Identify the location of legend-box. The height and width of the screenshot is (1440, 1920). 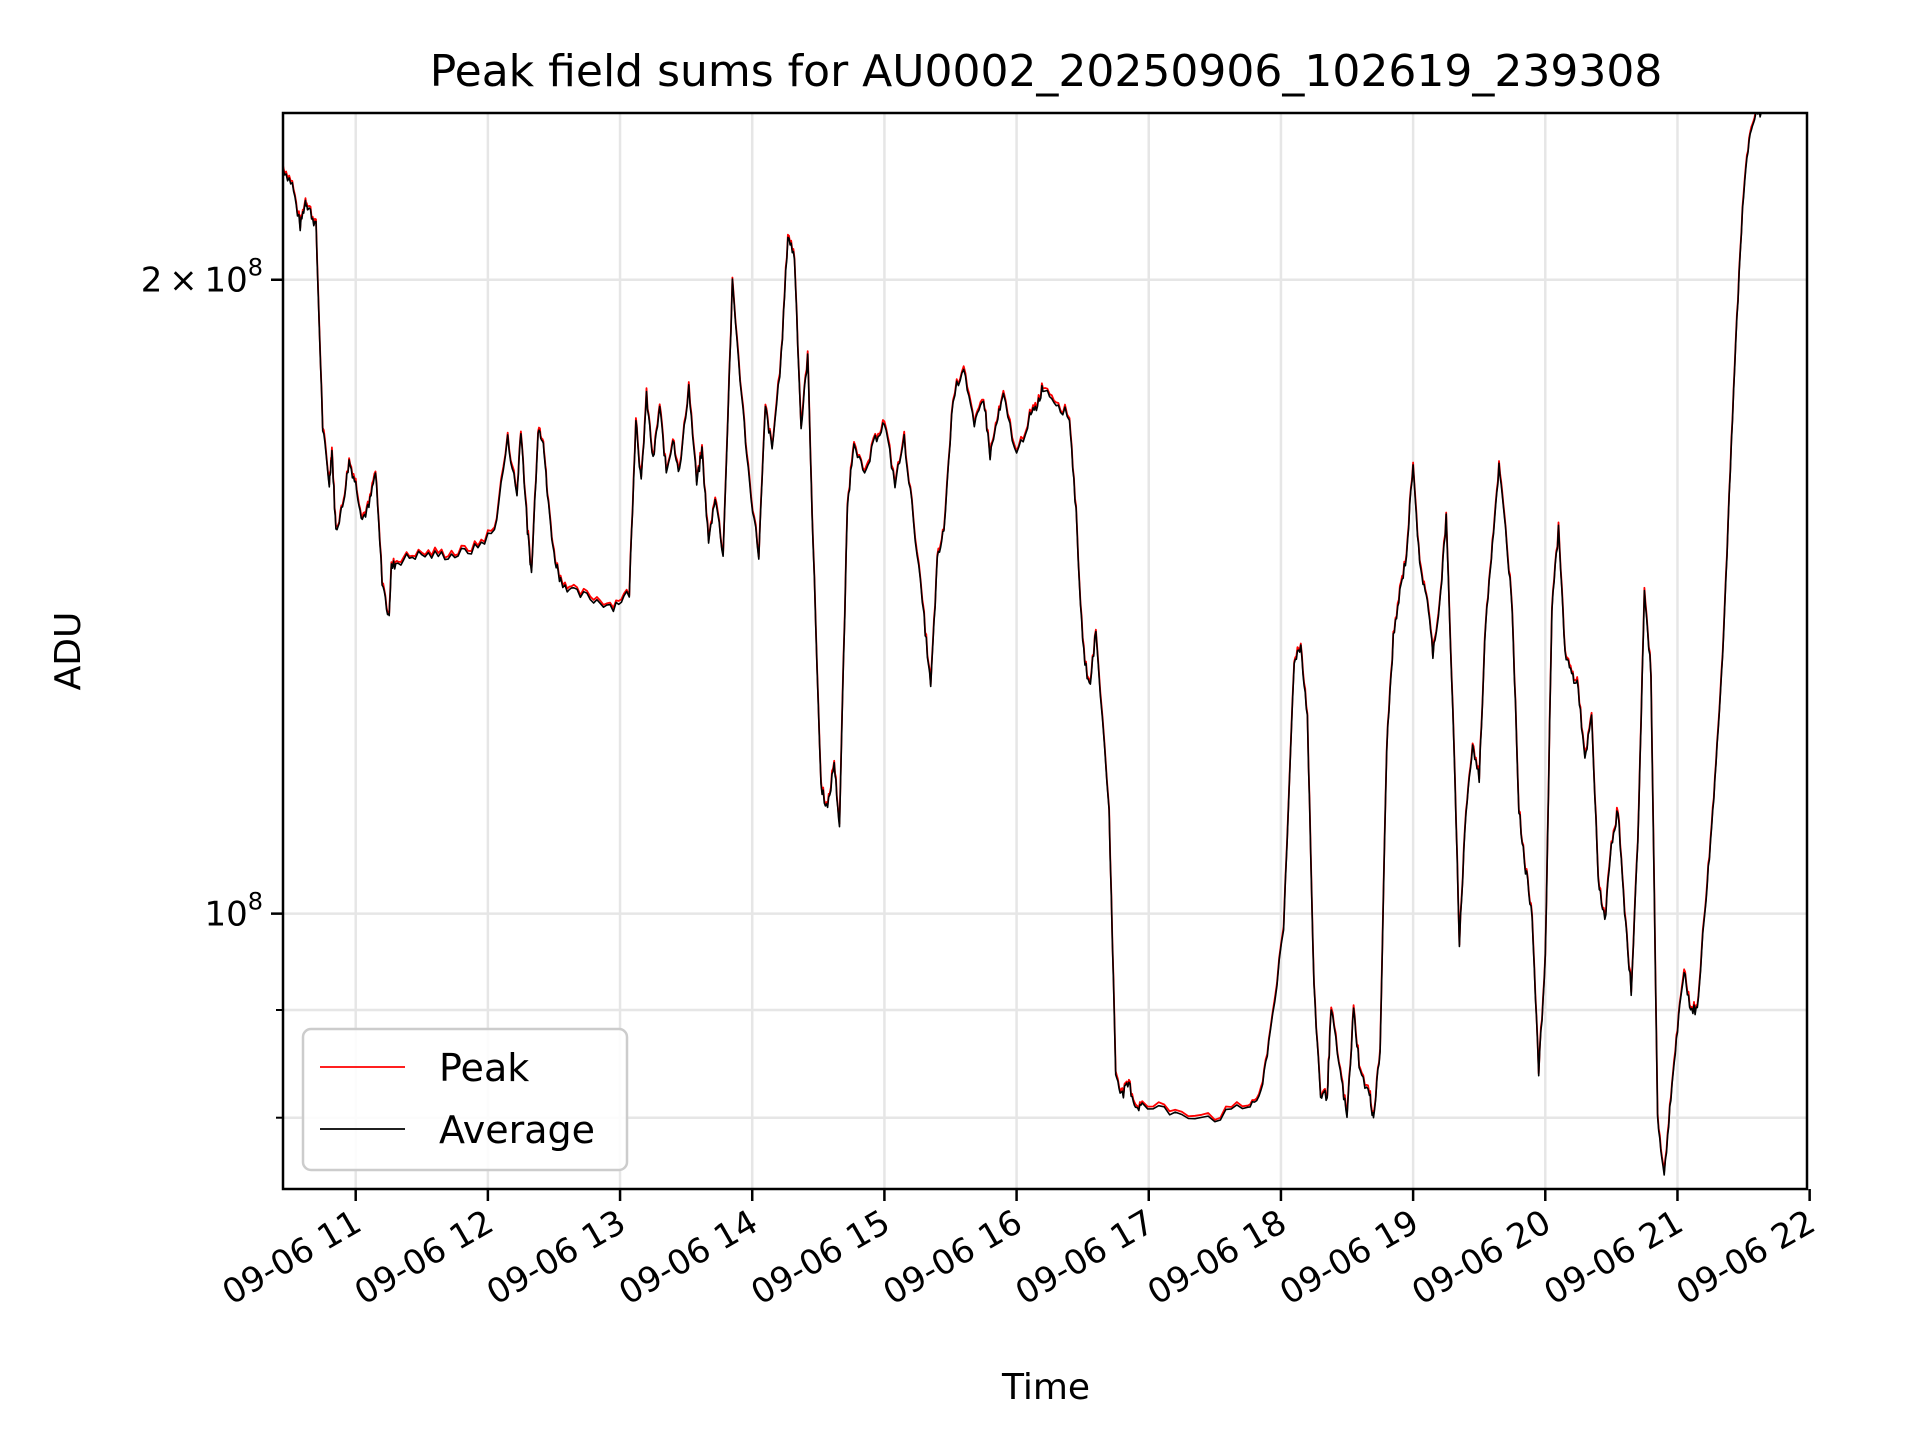
(465, 1099).